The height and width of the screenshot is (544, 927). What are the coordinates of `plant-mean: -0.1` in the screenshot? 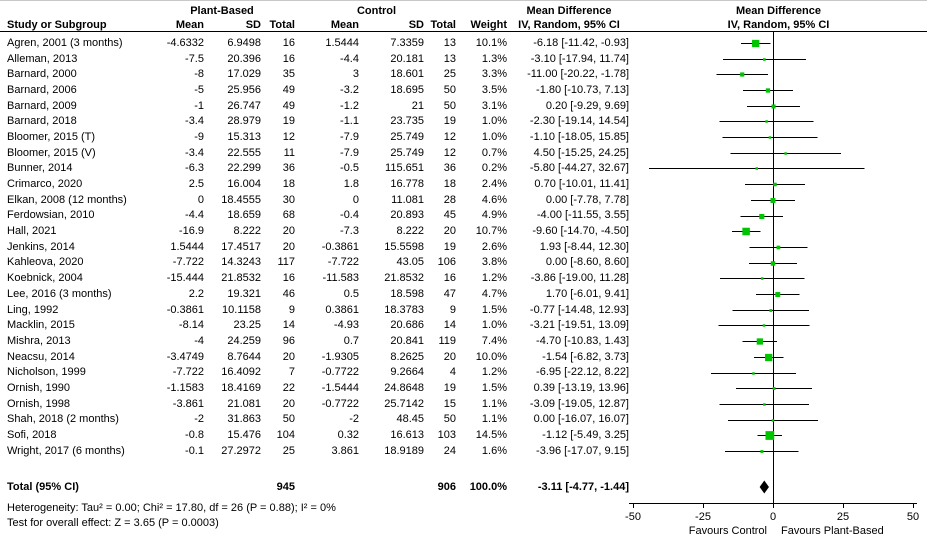 It's located at (194, 450).